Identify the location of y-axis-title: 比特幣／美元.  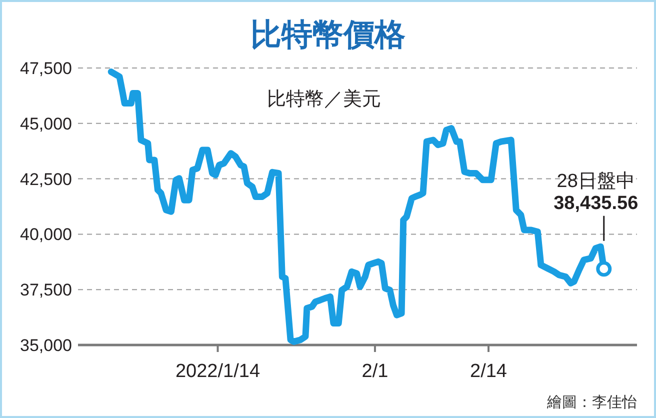
(324, 99).